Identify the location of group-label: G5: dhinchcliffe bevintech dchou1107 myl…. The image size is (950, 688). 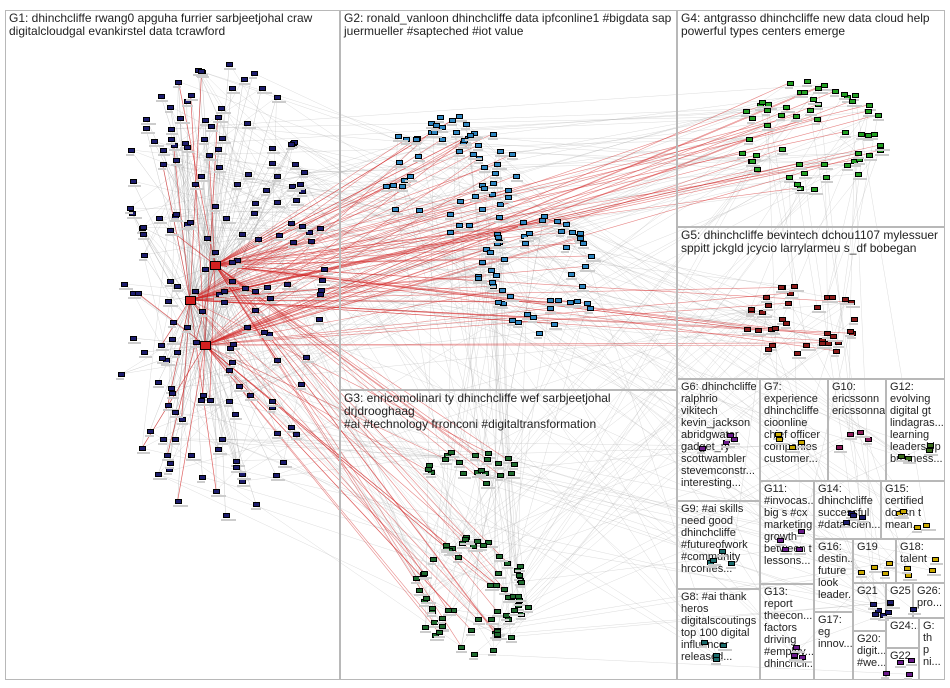
(810, 241).